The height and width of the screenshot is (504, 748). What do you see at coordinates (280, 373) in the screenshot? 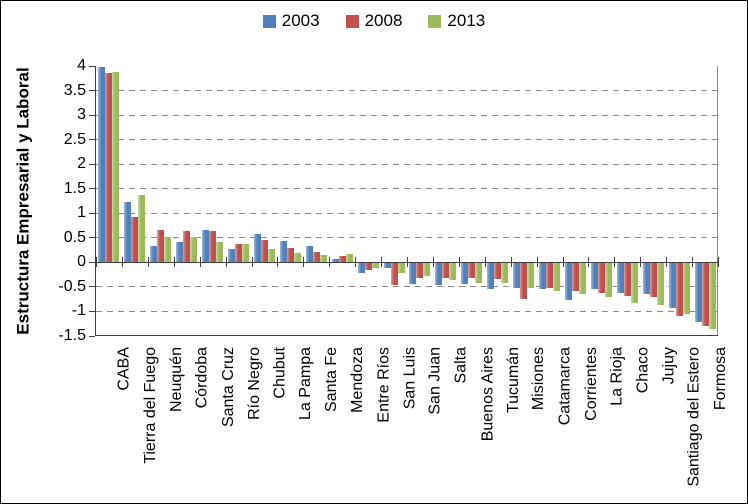
I see `x-category-label: Chubut` at bounding box center [280, 373].